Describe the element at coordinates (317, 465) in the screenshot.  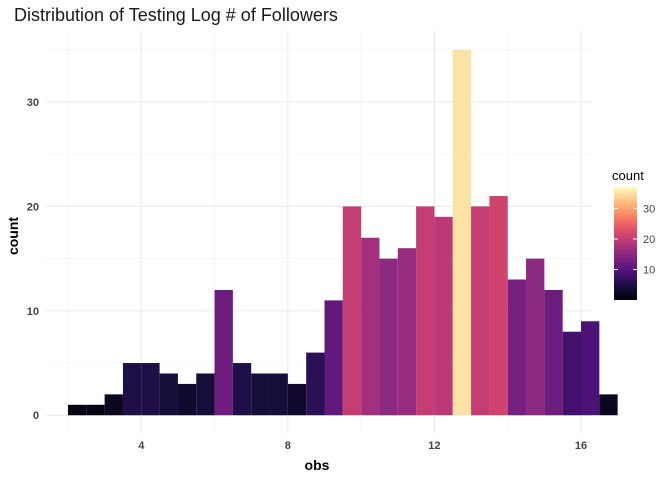
I see `x-axis-title: obs` at that location.